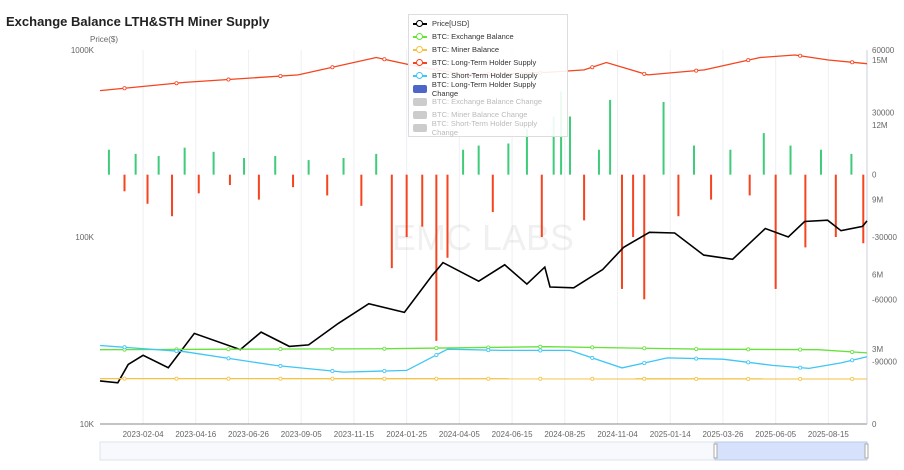 The image size is (904, 470). I want to click on legend-item: BTC: Miner Balance, so click(488, 49).